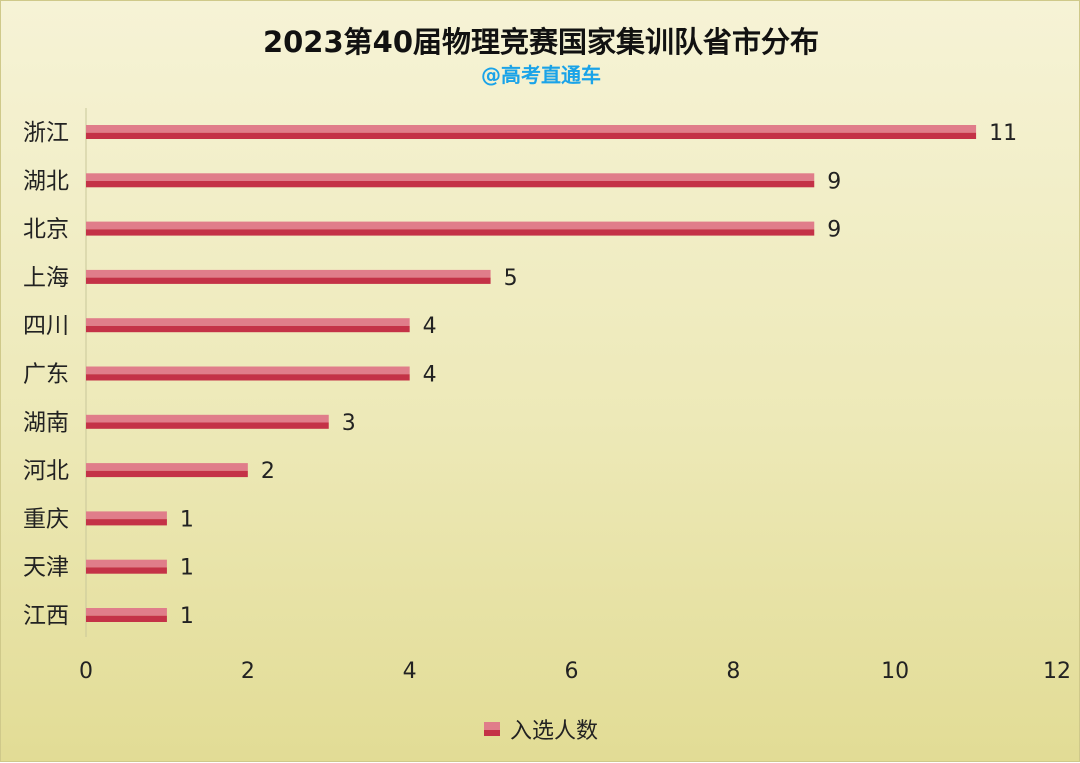 This screenshot has height=763, width=1080. What do you see at coordinates (541, 42) in the screenshot?
I see `chart-title: 2023第40届物理竞赛国家集训队省市分布` at bounding box center [541, 42].